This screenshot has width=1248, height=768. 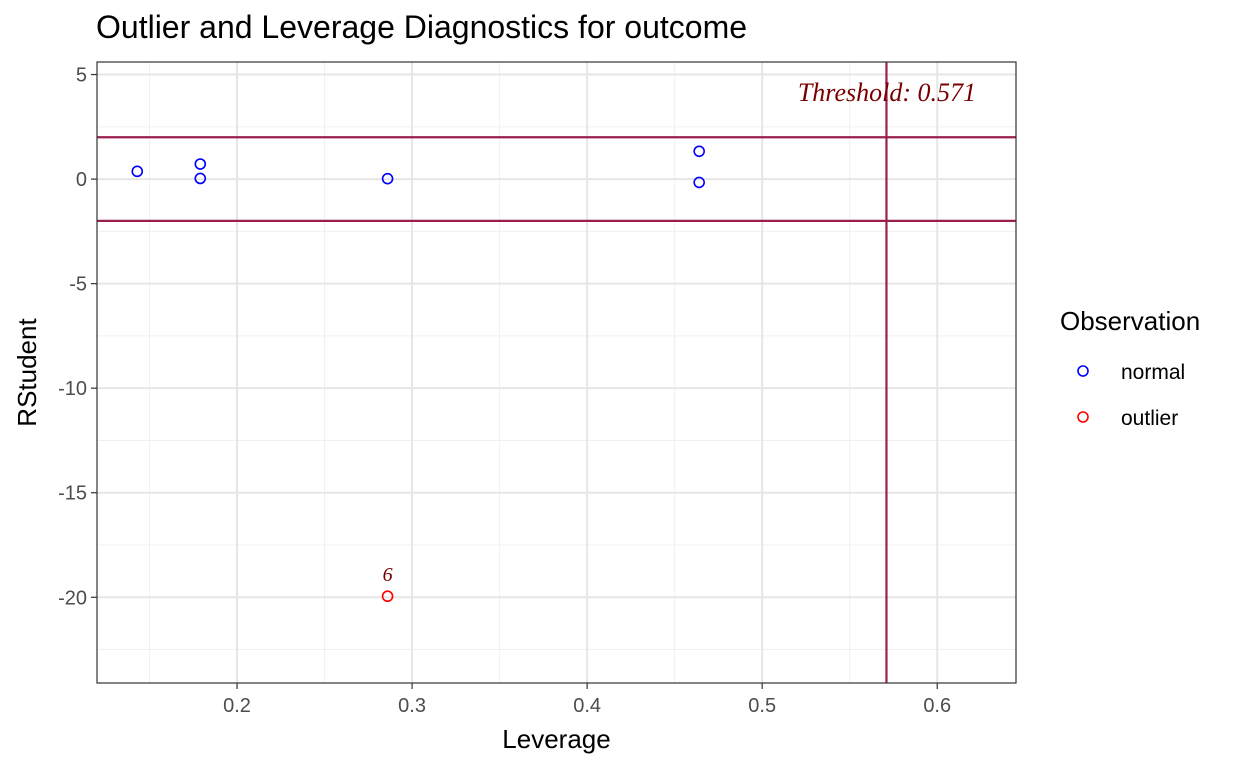 What do you see at coordinates (412, 706) in the screenshot?
I see `x-tick-label: 0.3` at bounding box center [412, 706].